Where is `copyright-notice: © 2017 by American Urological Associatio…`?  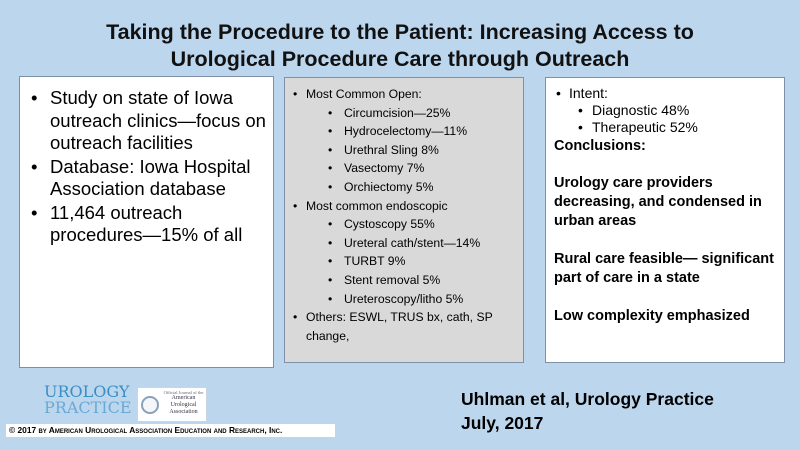 copyright-notice: © 2017 by American Urological Associatio… is located at coordinates (170, 430).